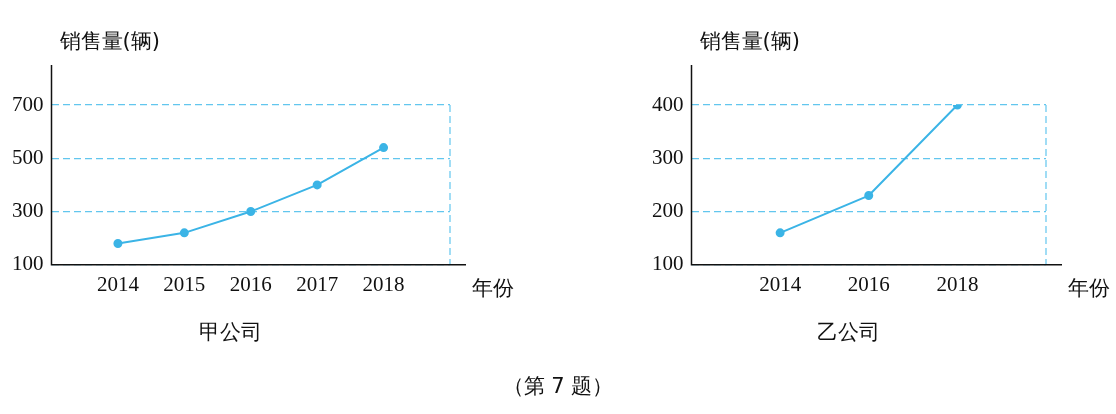 The width and height of the screenshot is (1116, 414). I want to click on y-tick-label: 400, so click(668, 103).